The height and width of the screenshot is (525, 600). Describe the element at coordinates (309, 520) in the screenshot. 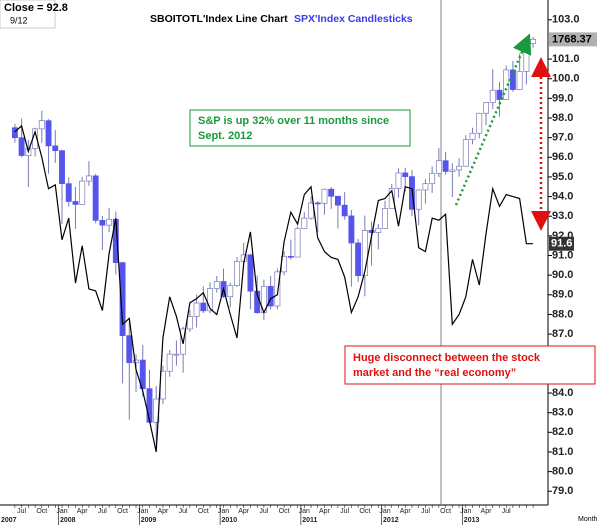

I see `year-label: 2011` at that location.